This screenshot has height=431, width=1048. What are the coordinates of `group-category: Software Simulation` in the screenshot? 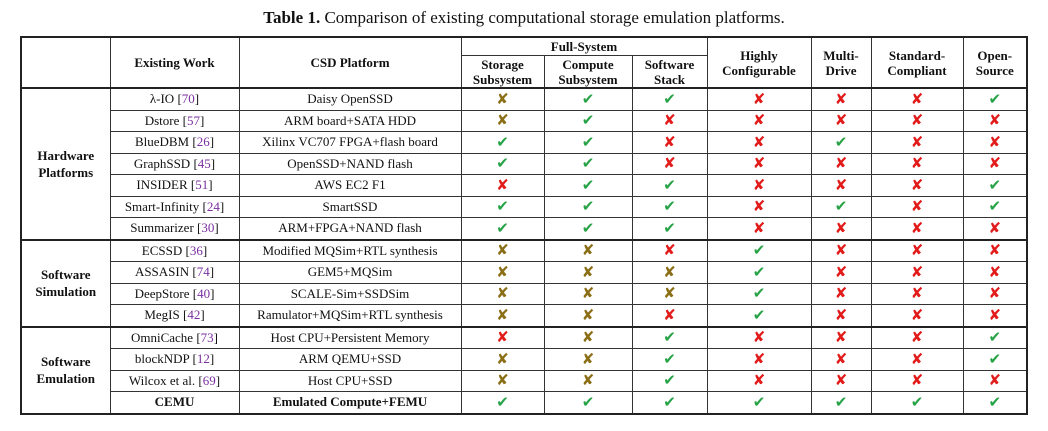 It's located at (65, 282).